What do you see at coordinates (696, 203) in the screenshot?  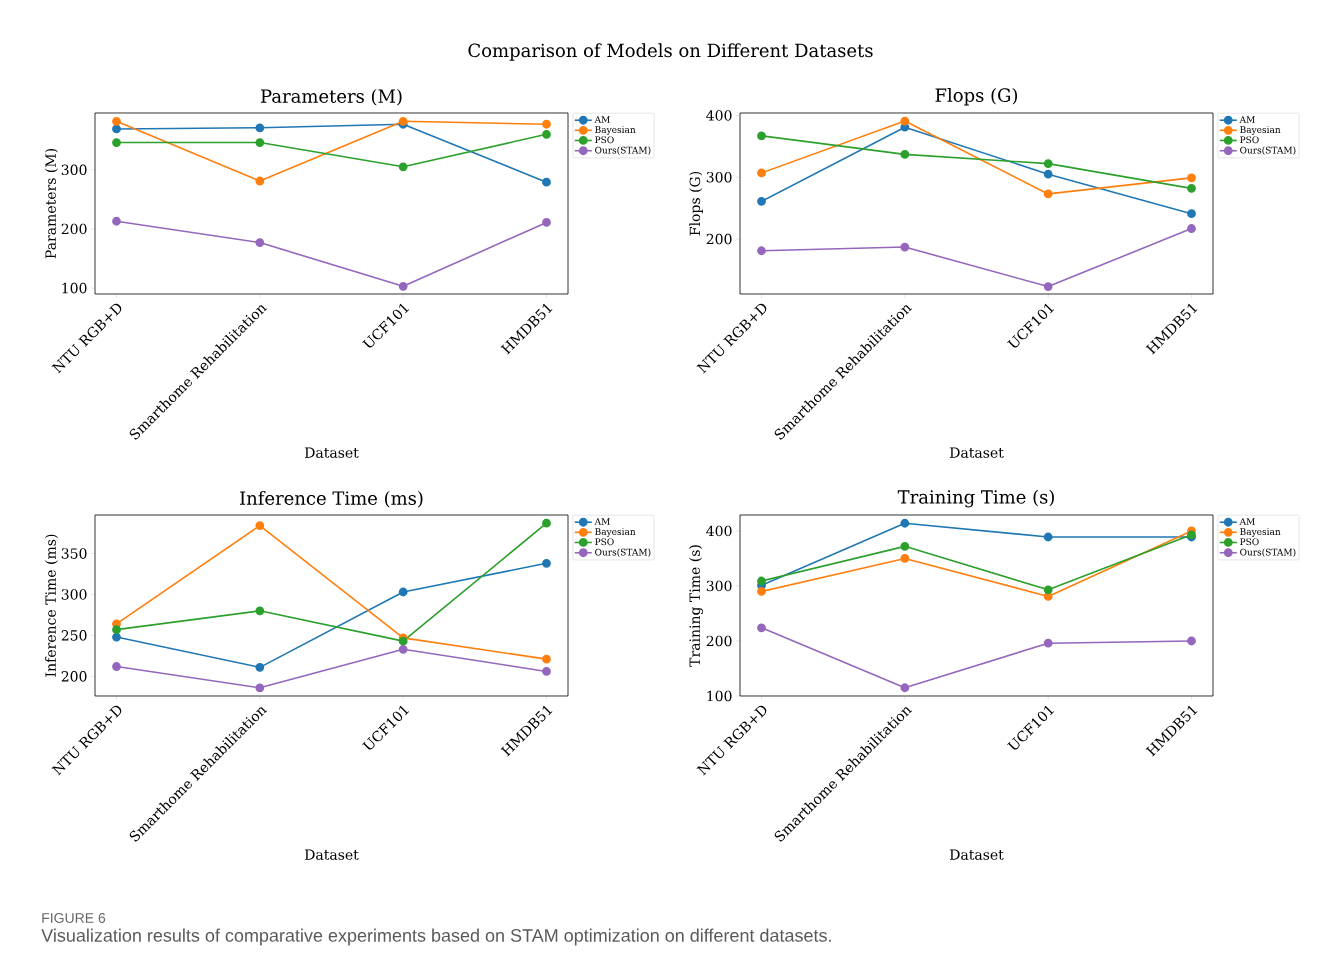 I see `y-axis-title: Flops (G)` at bounding box center [696, 203].